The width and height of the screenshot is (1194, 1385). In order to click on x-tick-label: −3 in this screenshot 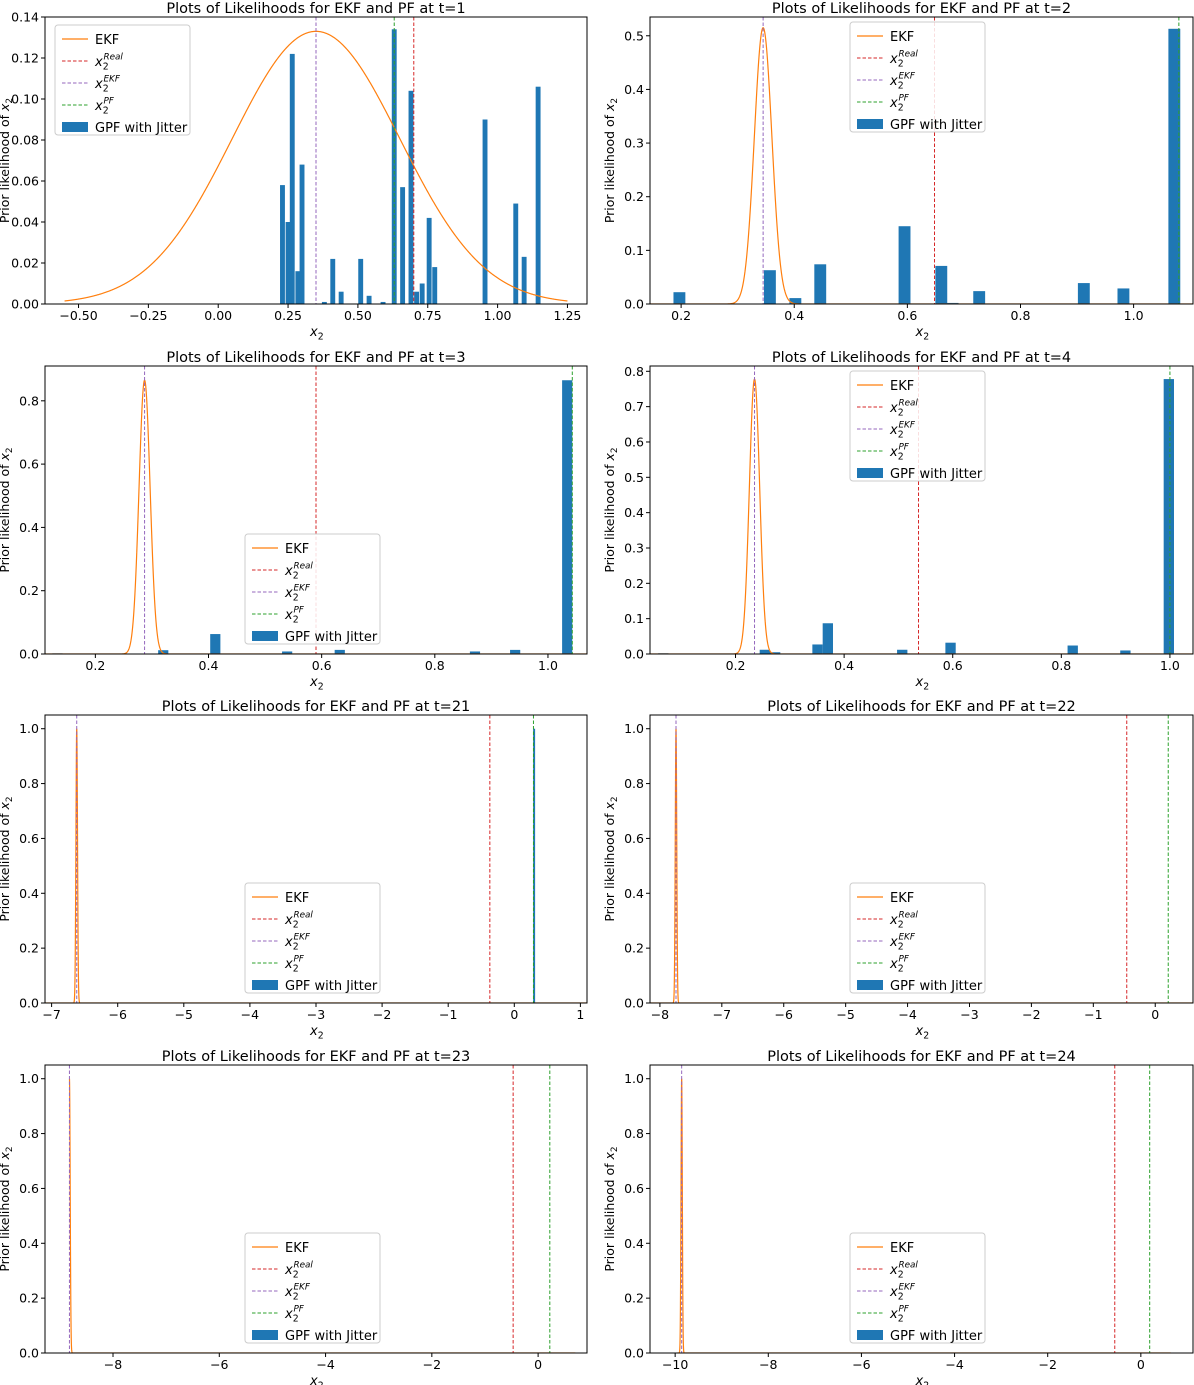, I will do `click(969, 1014)`.